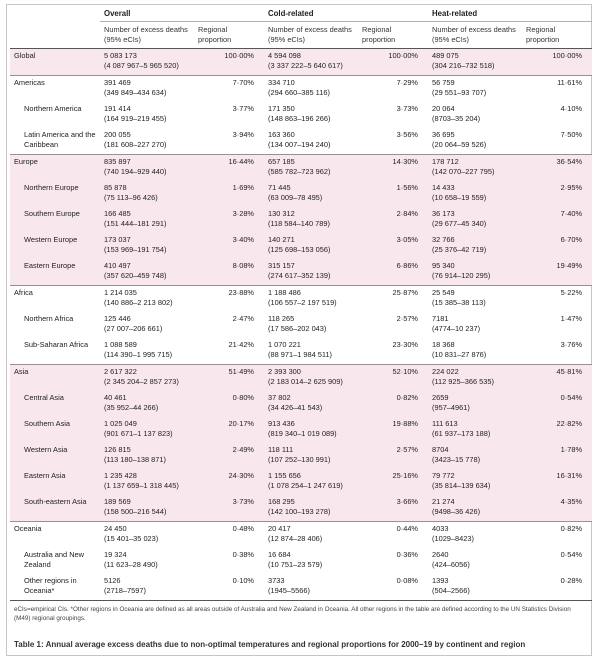 Image resolution: width=597 pixels, height=664 pixels. Describe the element at coordinates (305, 65) in the screenshot. I see `confidence-interval: (3 337 222–5 640 617)` at that location.